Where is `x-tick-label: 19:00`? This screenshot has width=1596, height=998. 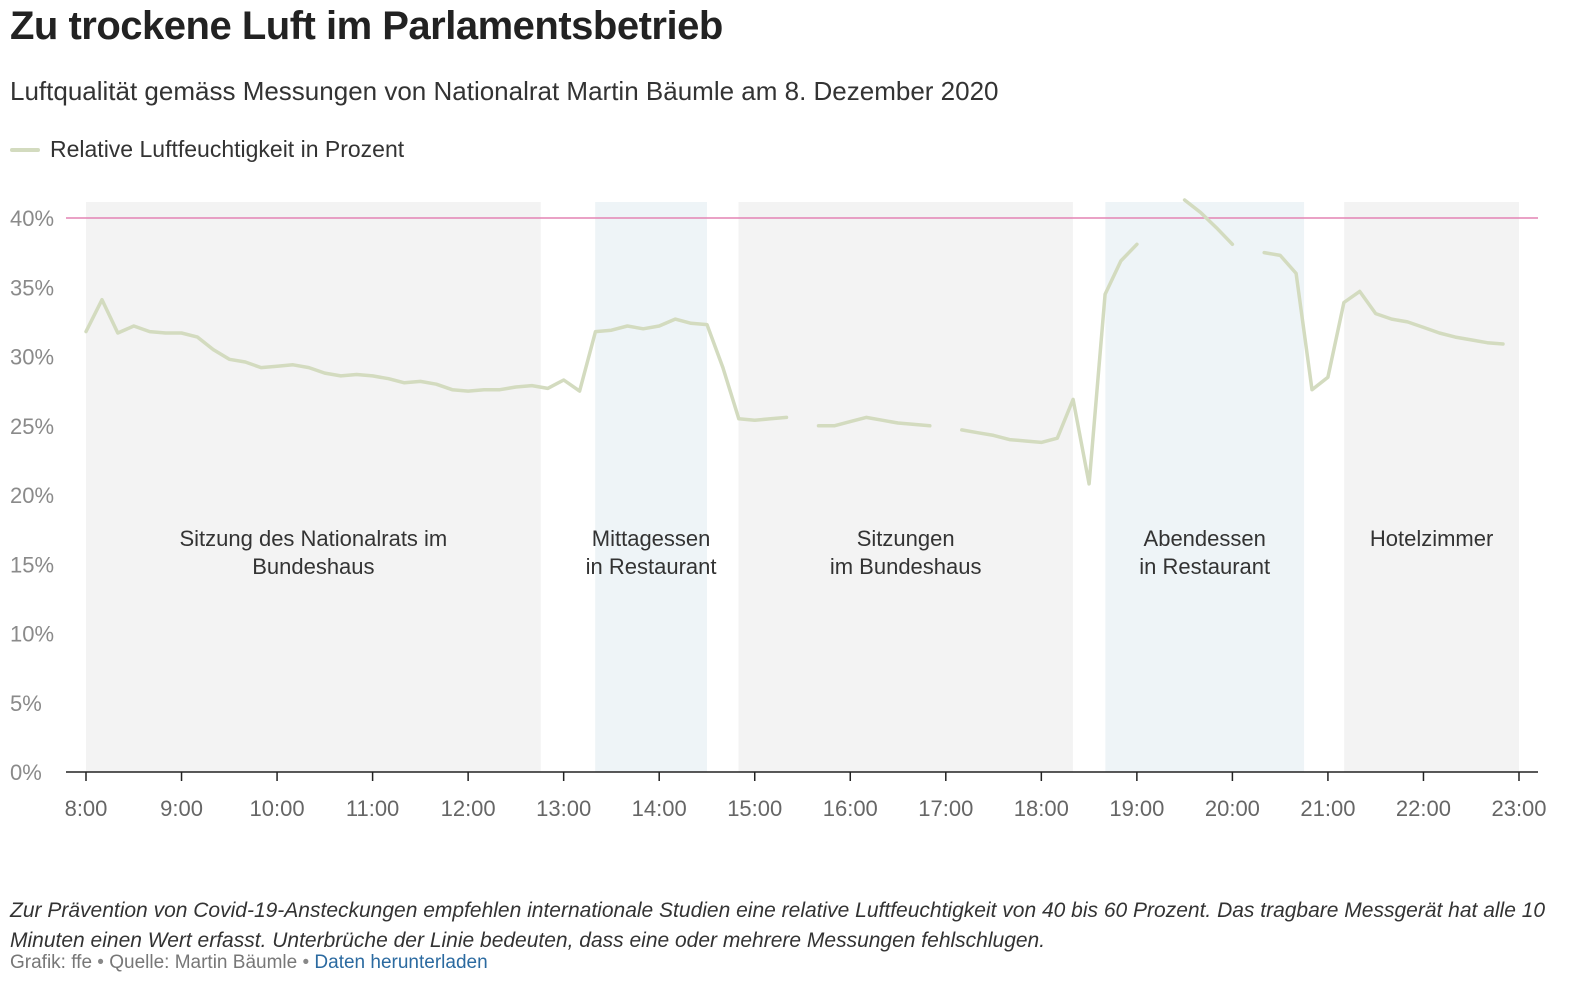 x-tick-label: 19:00 is located at coordinates (1136, 808).